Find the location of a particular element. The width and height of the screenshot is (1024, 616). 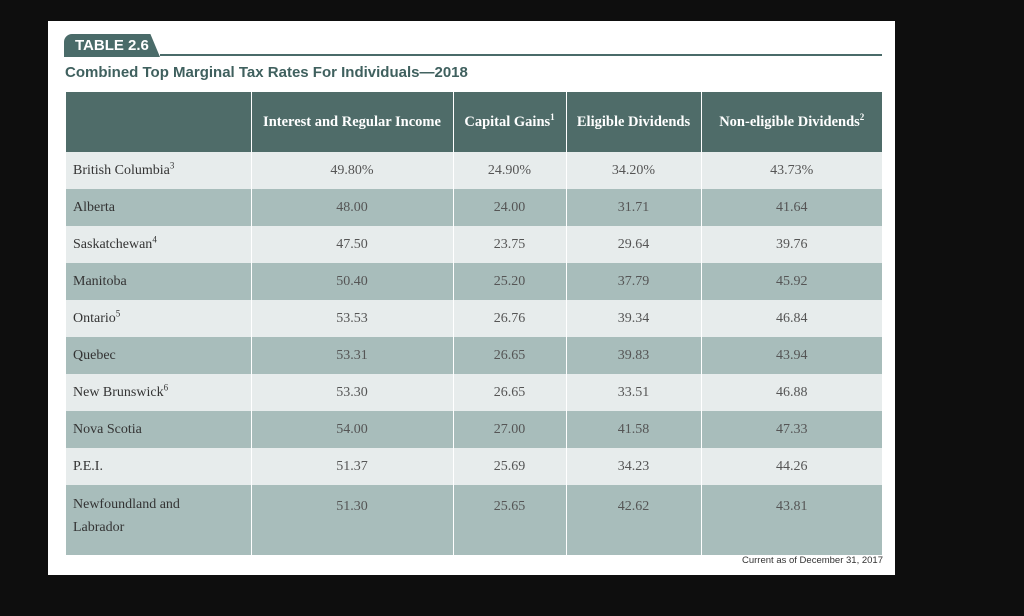

province-name: Saskatchewan is located at coordinates (113, 244).